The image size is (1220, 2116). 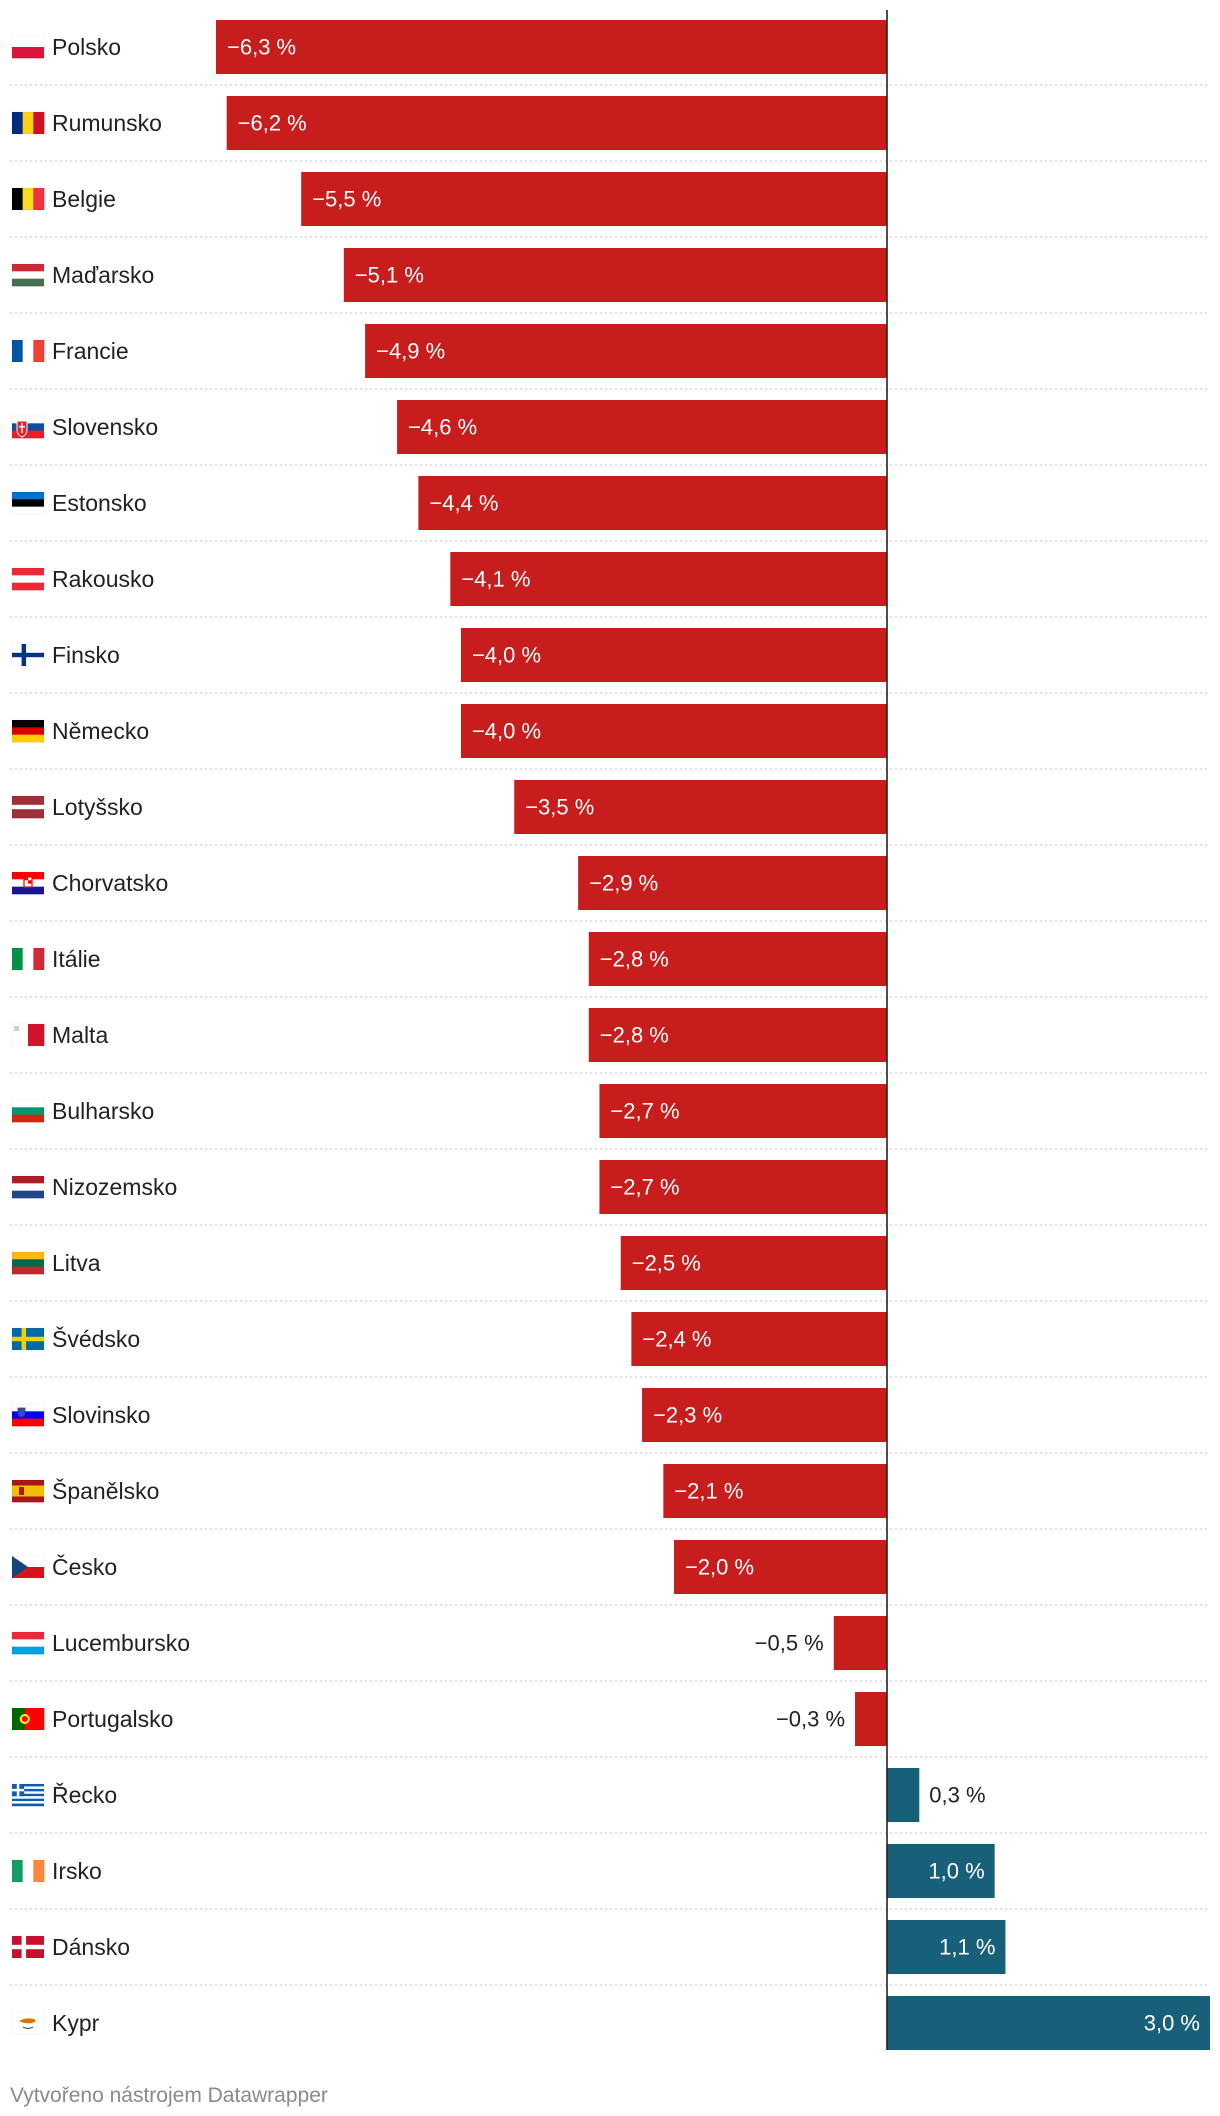 What do you see at coordinates (112, 1719) in the screenshot?
I see `category-label: Portugalsko` at bounding box center [112, 1719].